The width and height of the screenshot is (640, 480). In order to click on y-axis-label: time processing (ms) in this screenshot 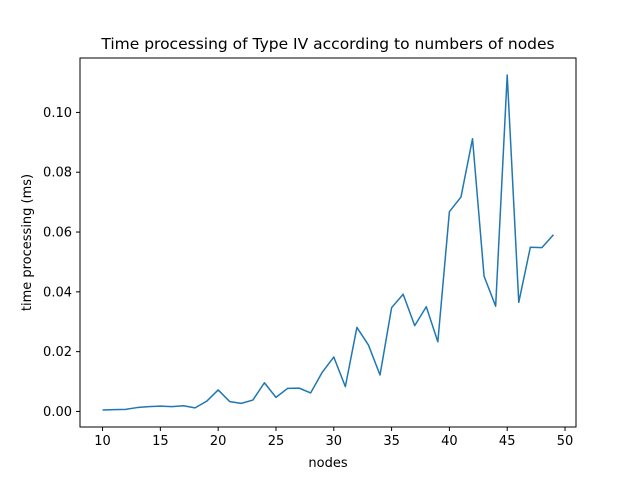, I will do `click(27, 242)`.